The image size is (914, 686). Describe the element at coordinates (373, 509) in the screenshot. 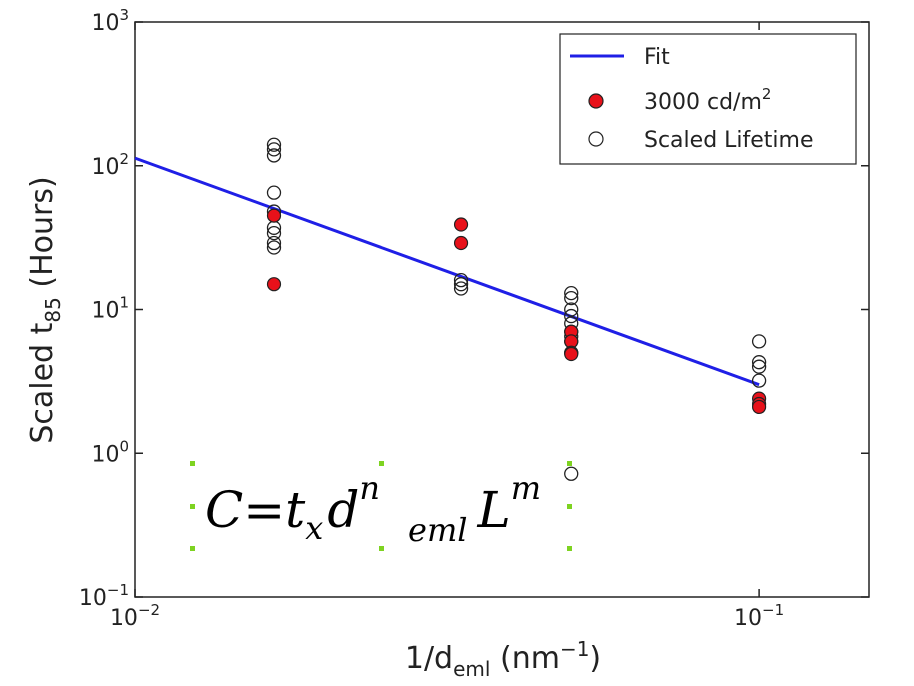

I see `formula-text: C=txdneml Lm` at that location.